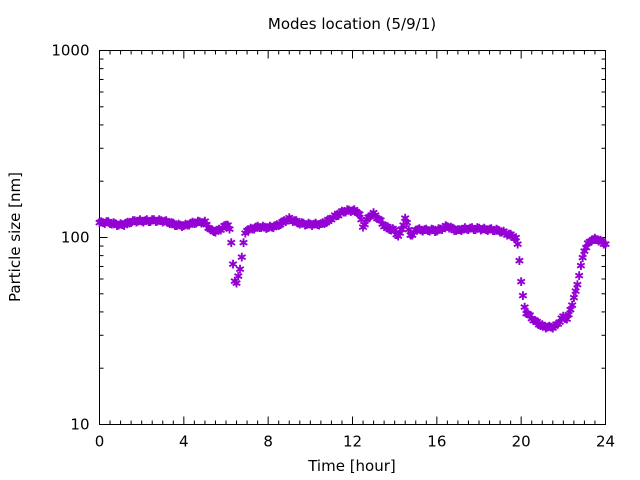  What do you see at coordinates (352, 442) in the screenshot?
I see `x-tick-label: 12` at bounding box center [352, 442].